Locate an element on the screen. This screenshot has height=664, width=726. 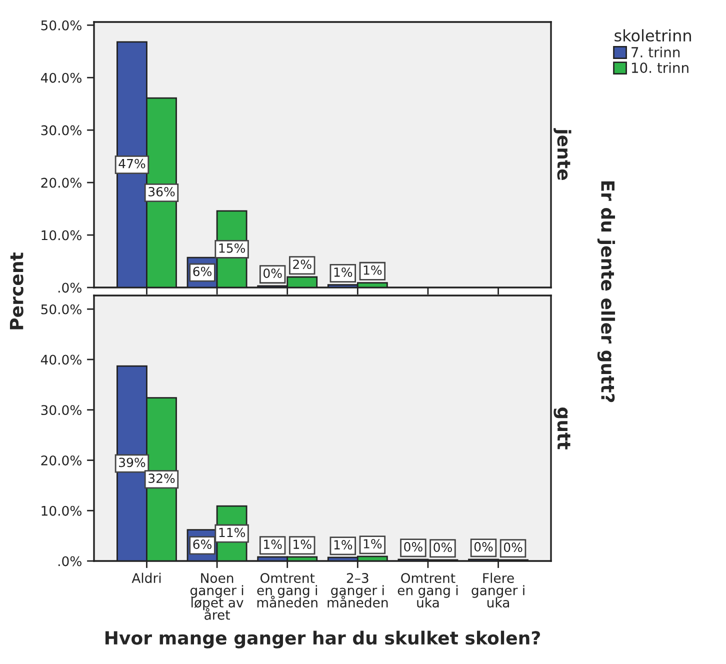
data-label: 47% is located at coordinates (132, 163).